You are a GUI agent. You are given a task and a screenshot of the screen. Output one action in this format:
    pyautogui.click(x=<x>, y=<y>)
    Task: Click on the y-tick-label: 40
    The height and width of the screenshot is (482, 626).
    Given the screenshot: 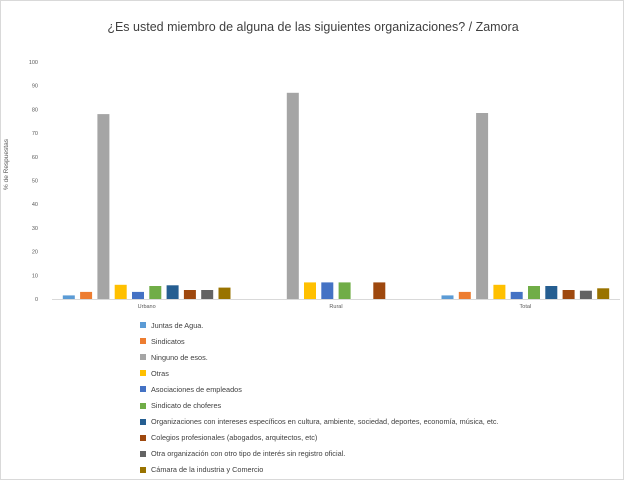 What is the action you would take?
    pyautogui.click(x=35, y=205)
    